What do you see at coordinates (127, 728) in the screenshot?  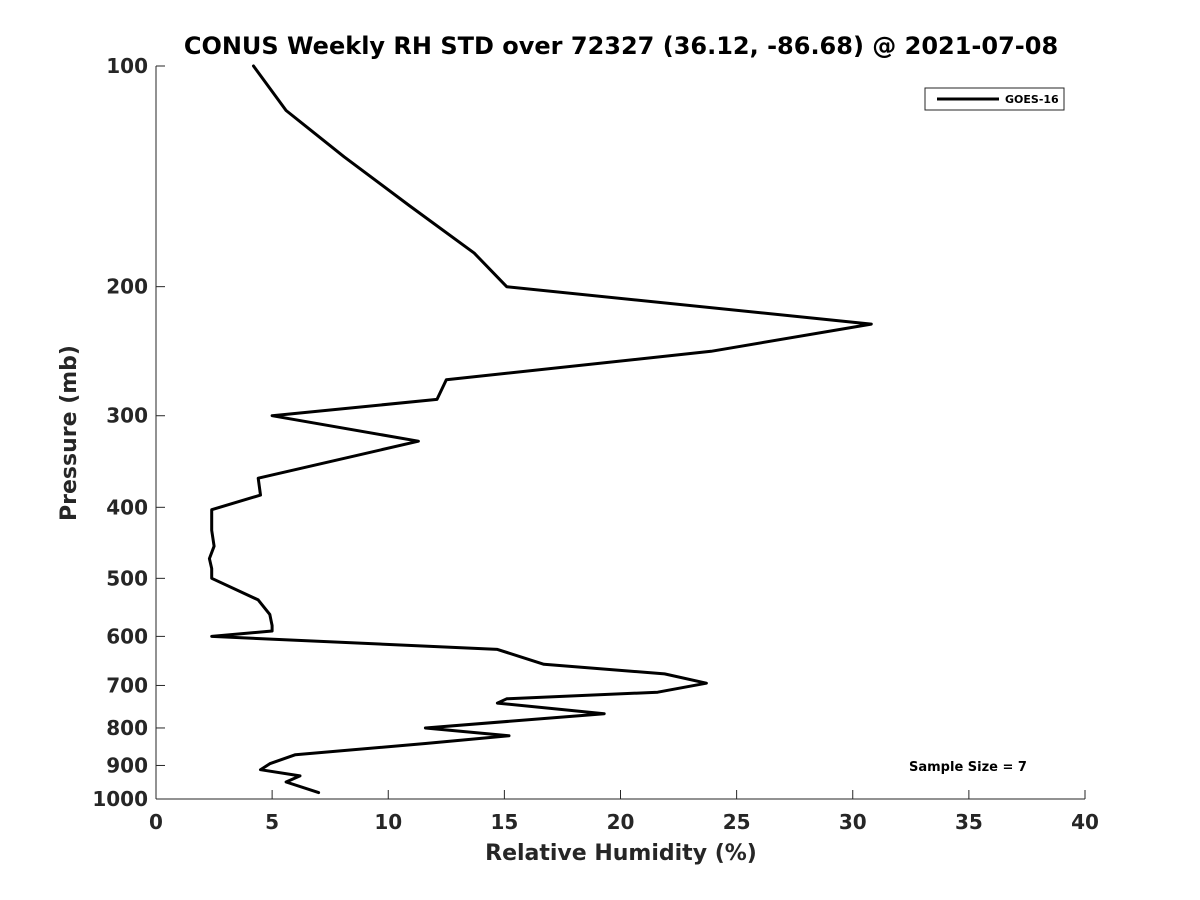 I see `y-tick-label: 800` at bounding box center [127, 728].